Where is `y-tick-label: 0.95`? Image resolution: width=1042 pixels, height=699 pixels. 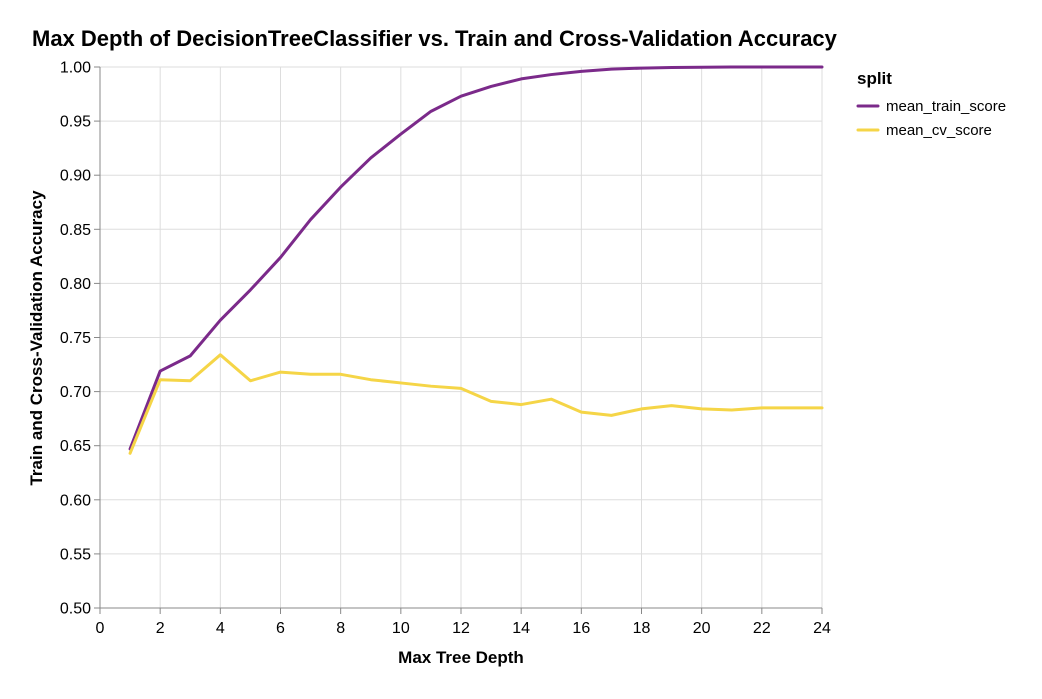
y-tick-label: 0.95 is located at coordinates (75, 122).